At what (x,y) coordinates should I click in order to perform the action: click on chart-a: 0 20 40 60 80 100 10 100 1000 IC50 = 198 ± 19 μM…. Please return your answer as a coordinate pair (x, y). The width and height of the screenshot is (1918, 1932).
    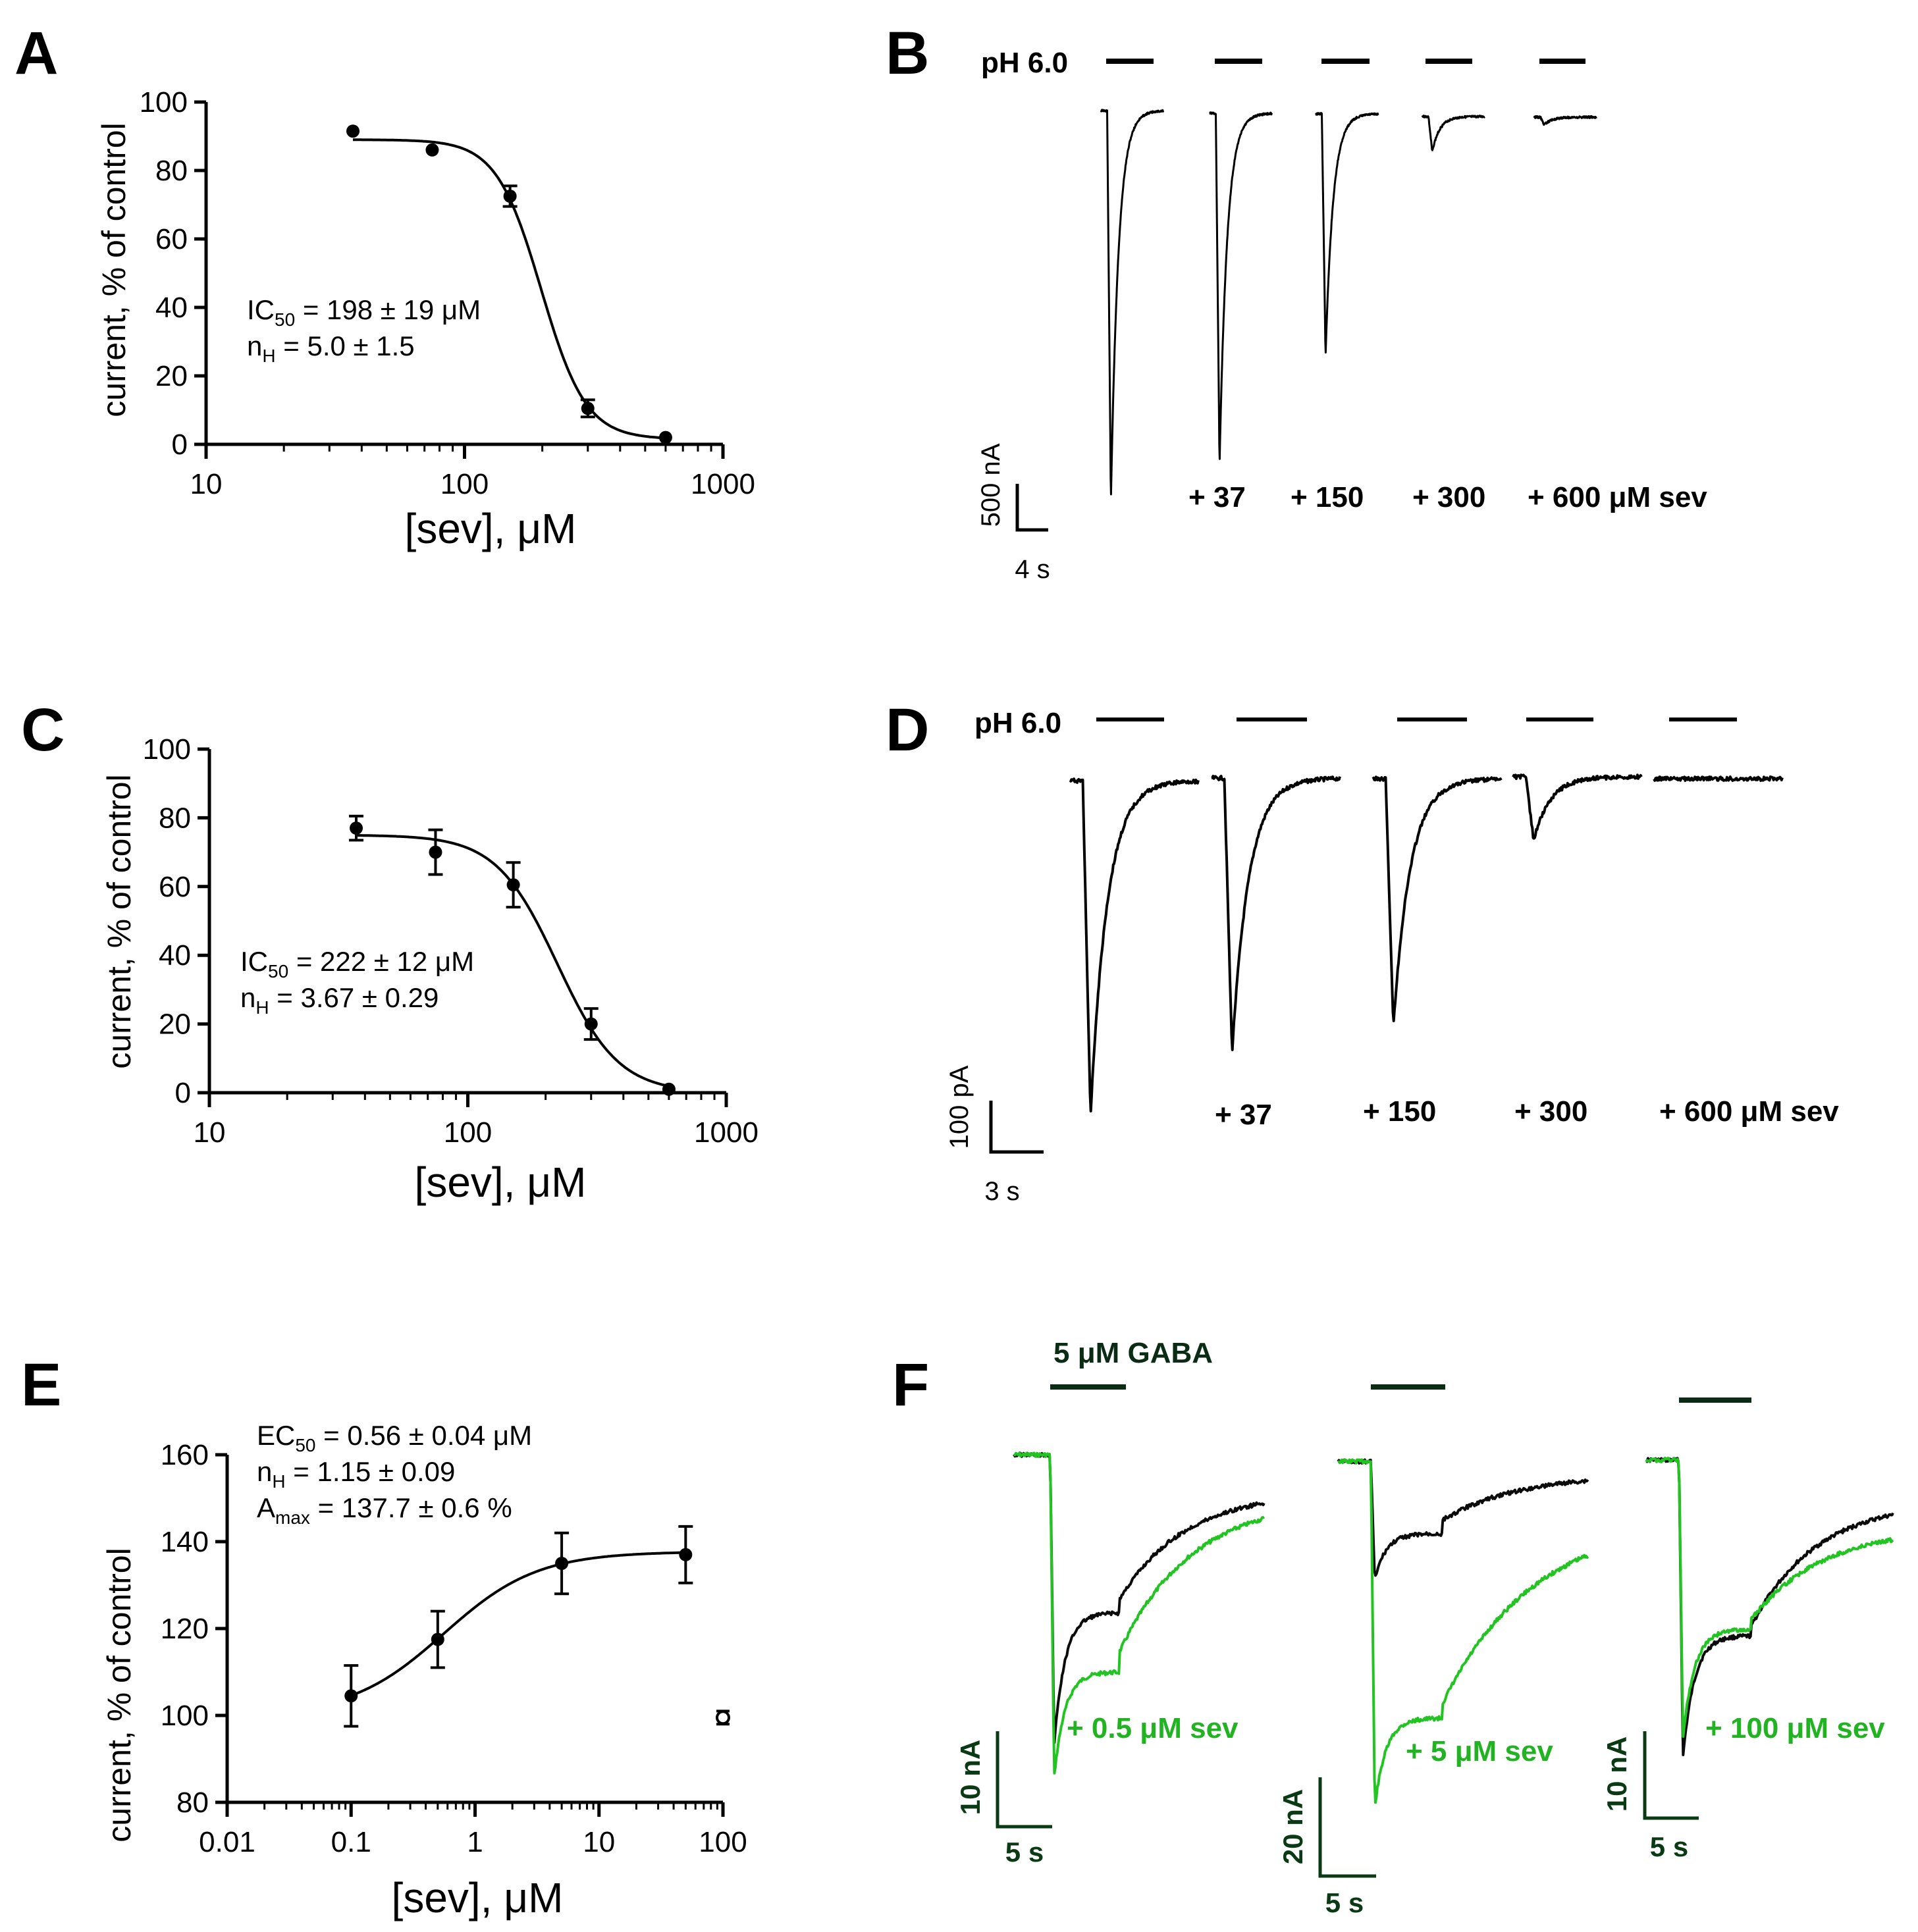
    Looking at the image, I should click on (425, 319).